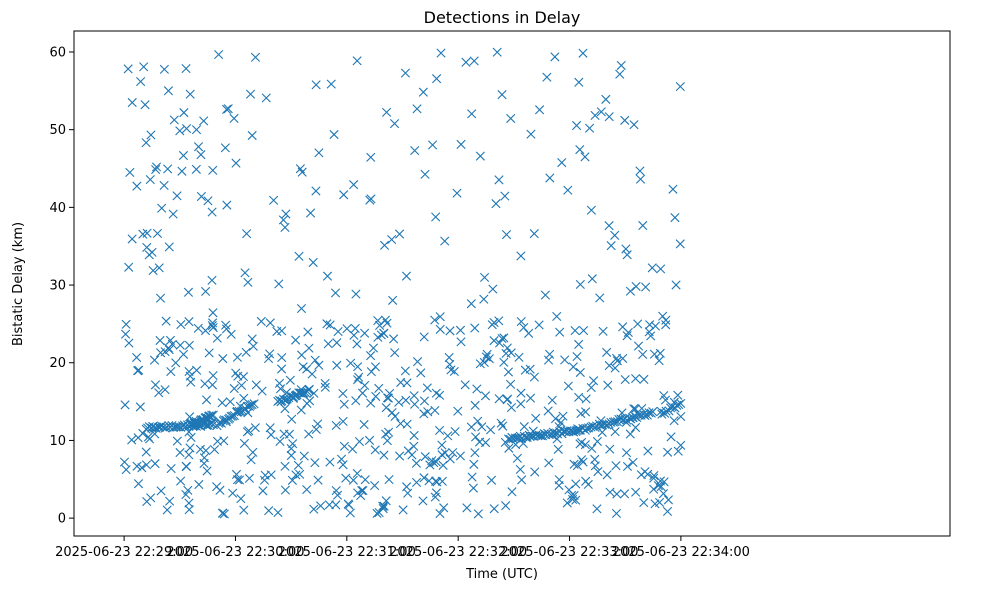 The image size is (983, 590). What do you see at coordinates (501, 574) in the screenshot?
I see `x-axis-label: Time (UTC)` at bounding box center [501, 574].